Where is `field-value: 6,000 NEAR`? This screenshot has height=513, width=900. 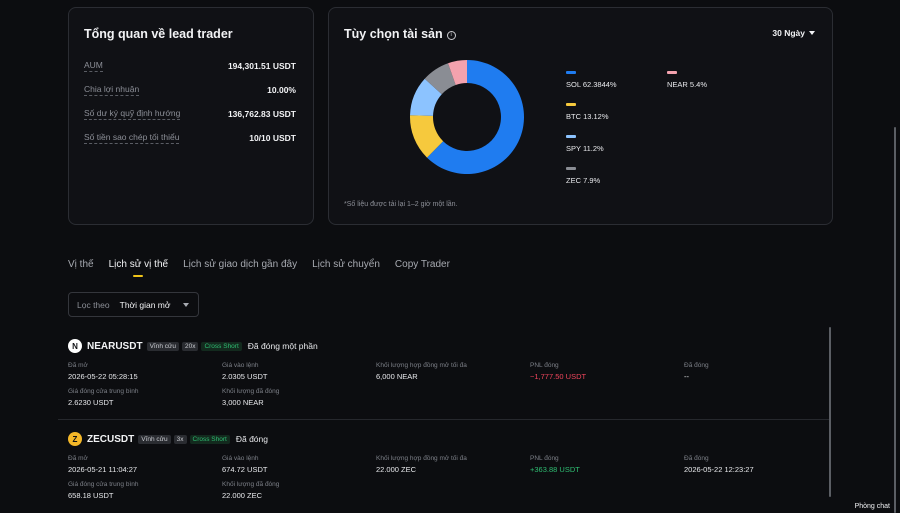 field-value: 6,000 NEAR is located at coordinates (397, 376).